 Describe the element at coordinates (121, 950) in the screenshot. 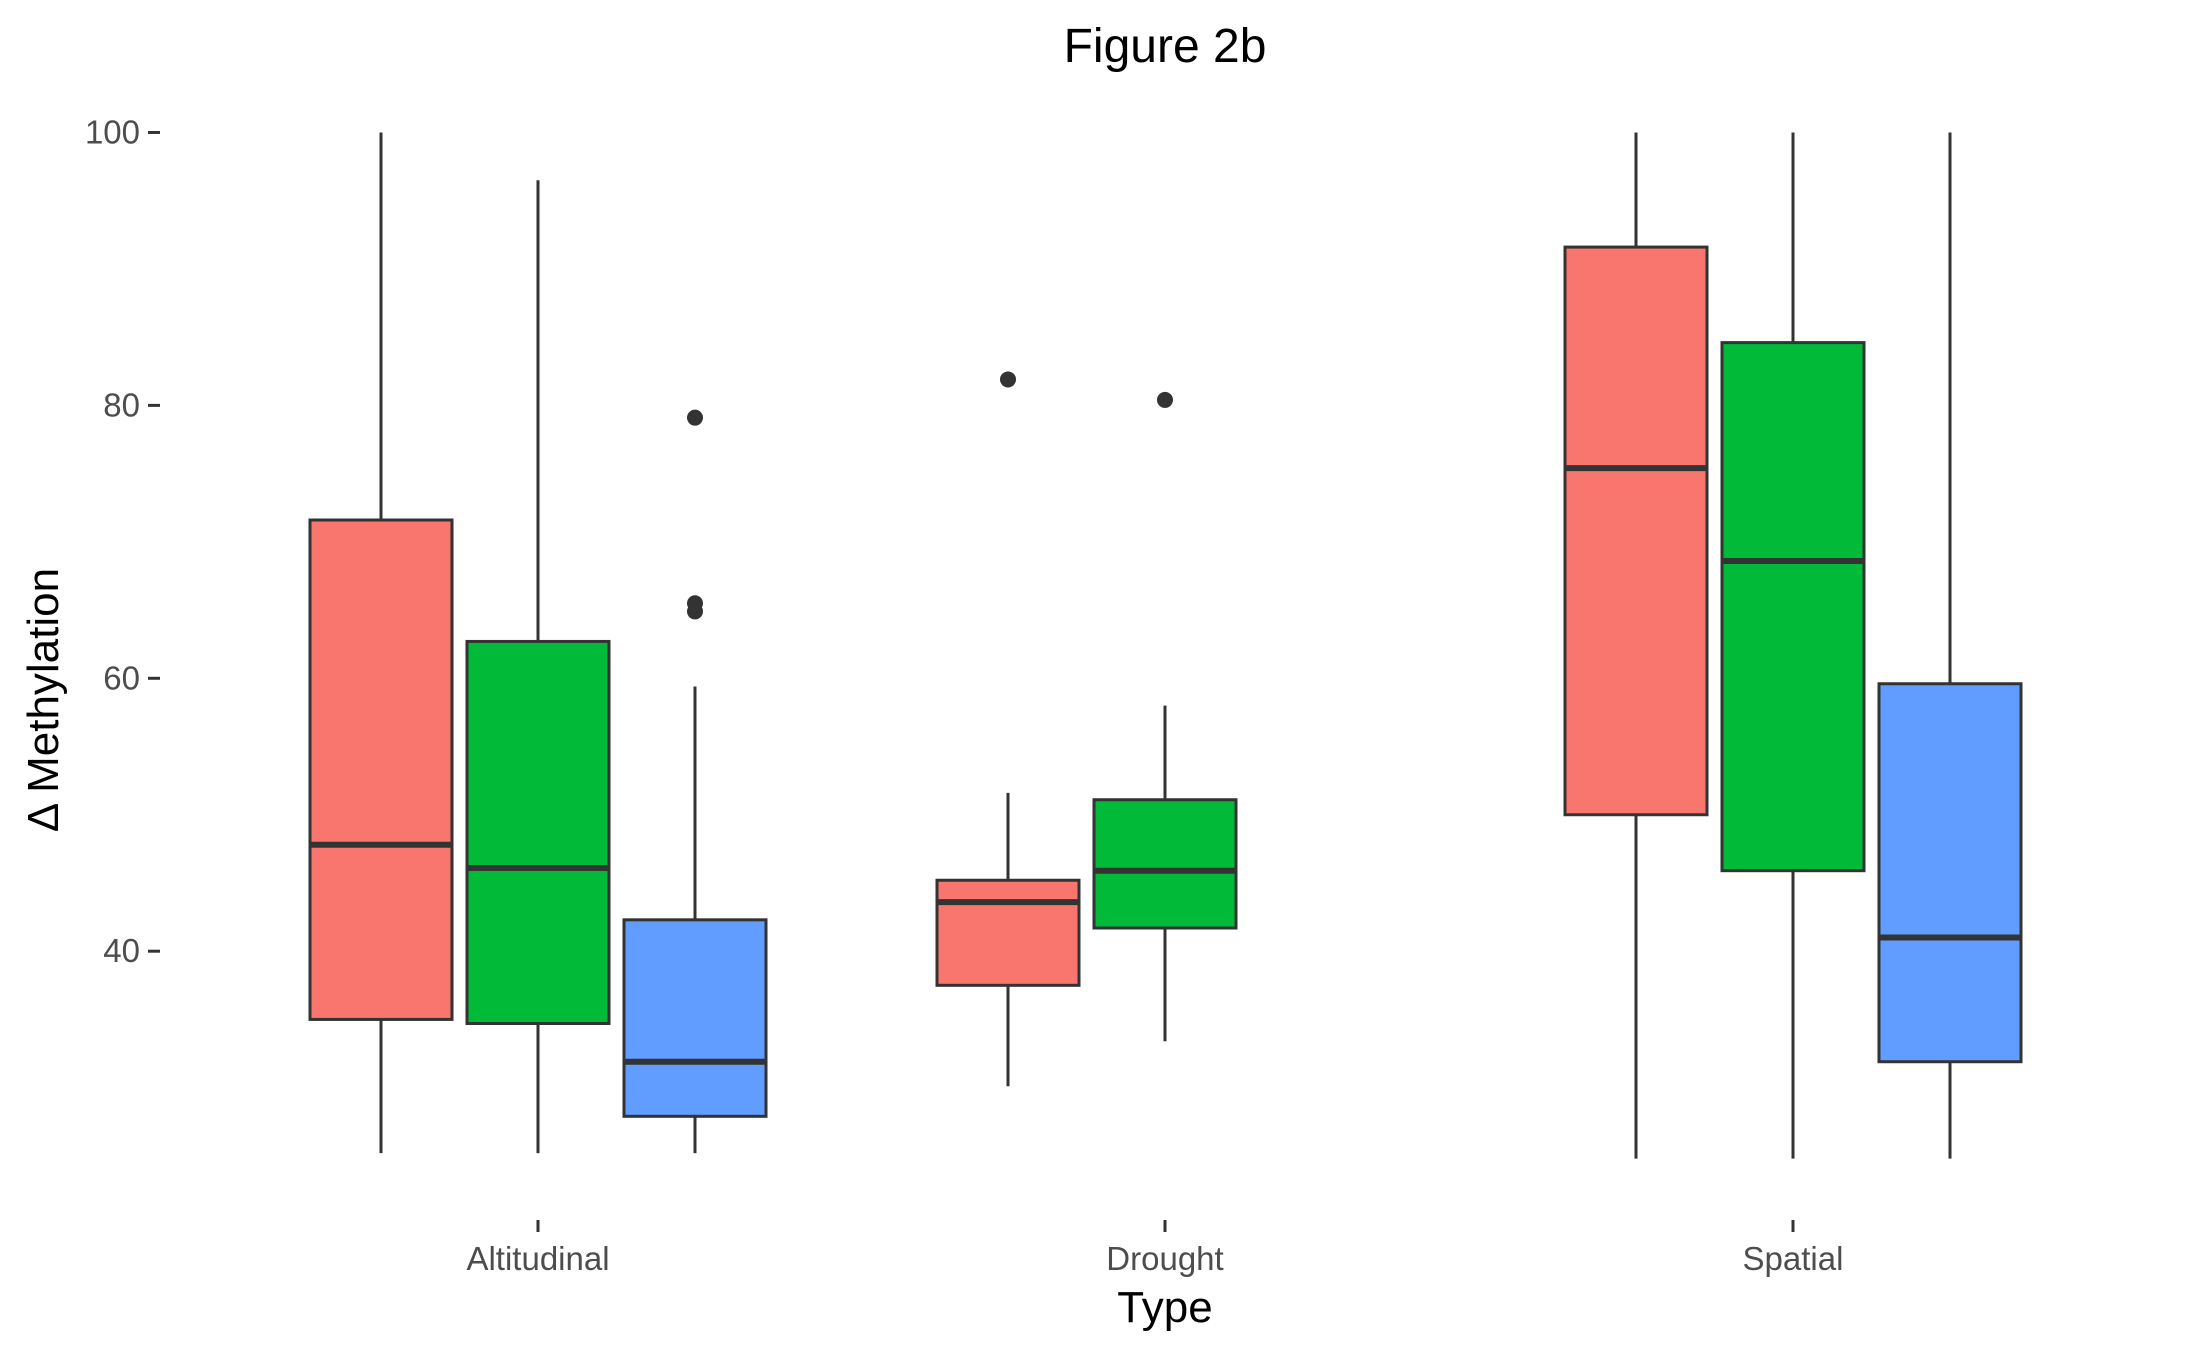

I see `y-tick-label: 40` at that location.